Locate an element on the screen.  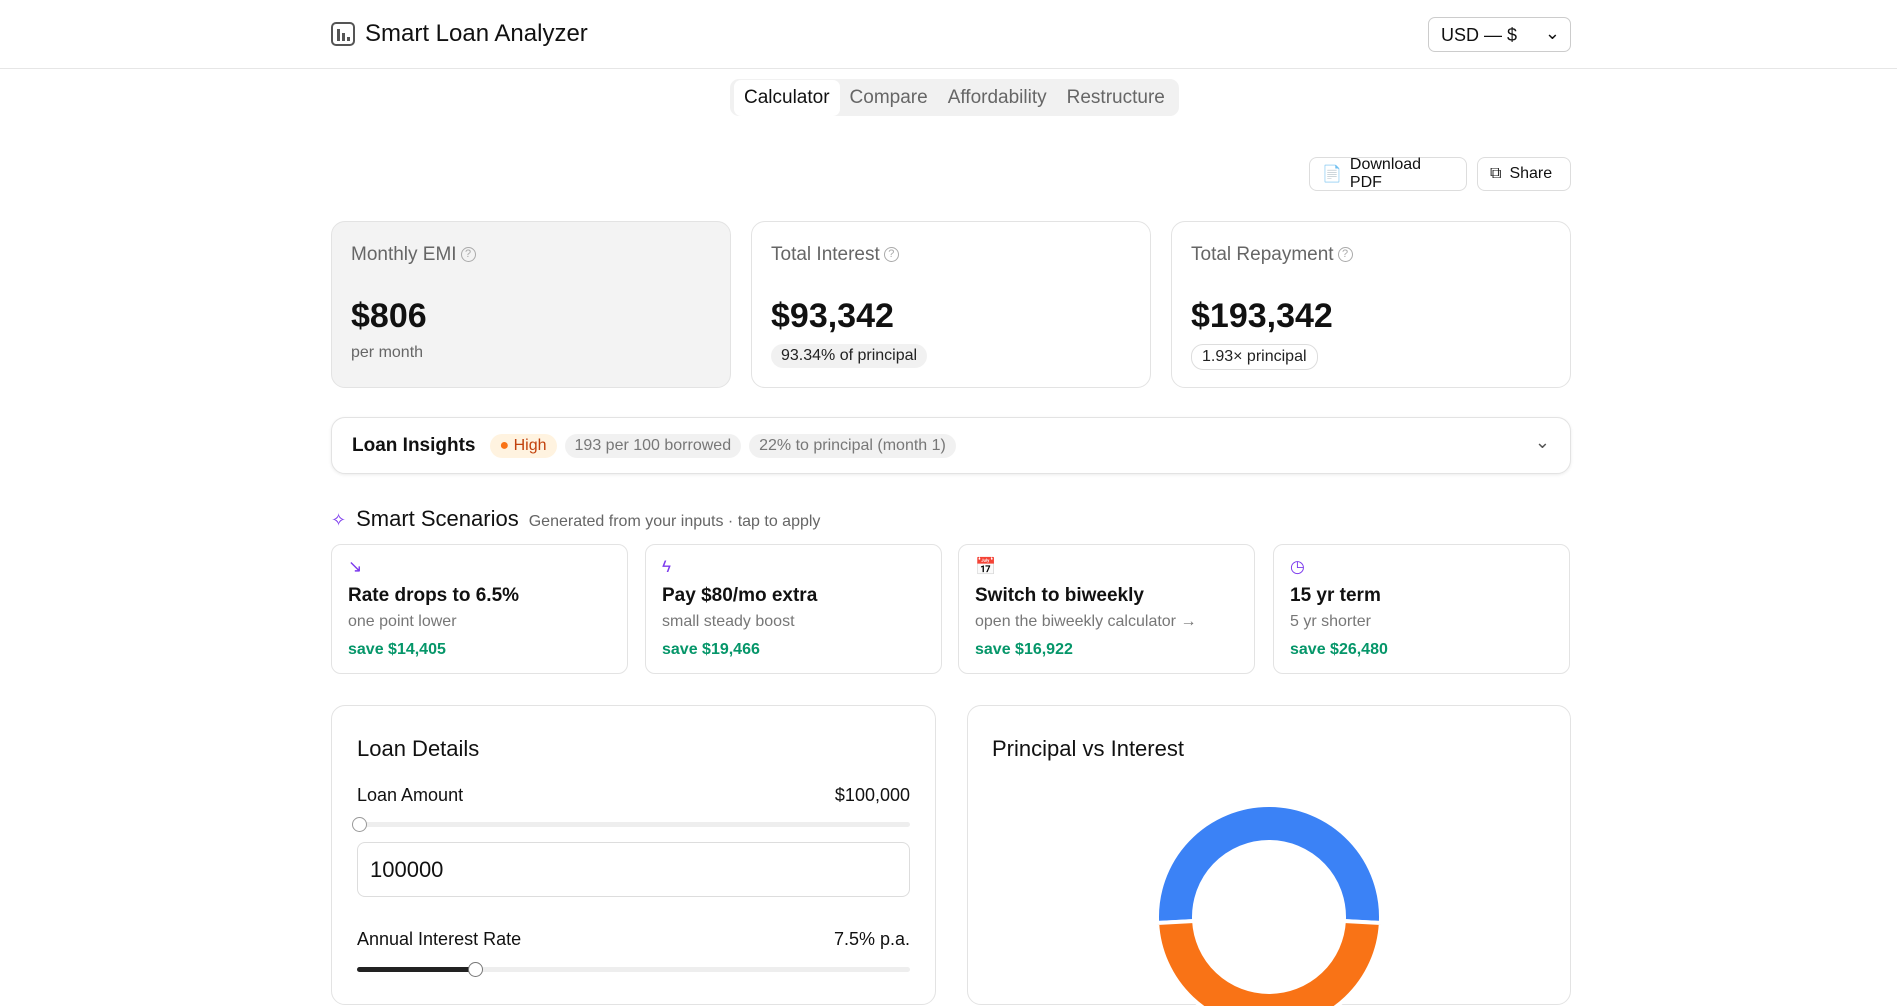
header: Smart Loan Analyzer USD — $ ⌄ is located at coordinates (948, 34).